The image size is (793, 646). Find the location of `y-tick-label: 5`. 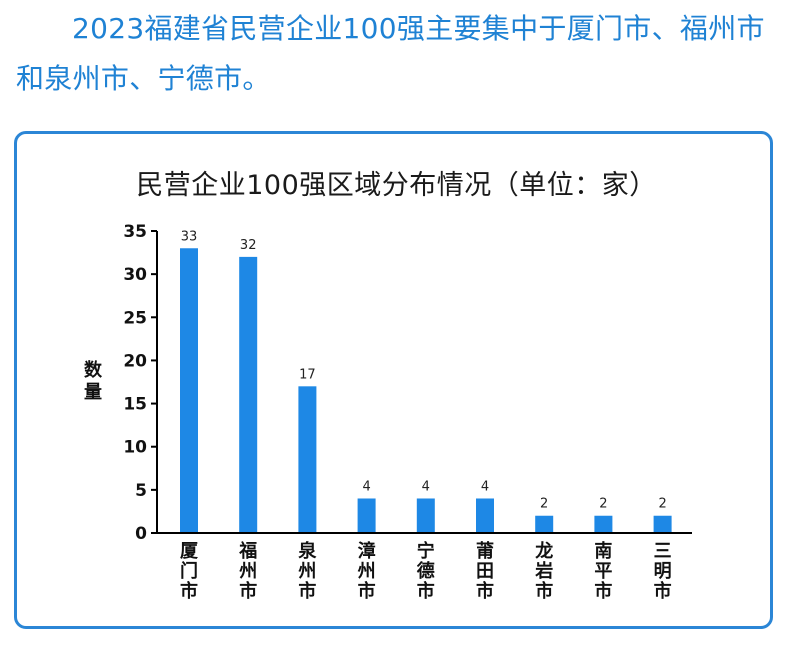

y-tick-label: 5 is located at coordinates (141, 491).